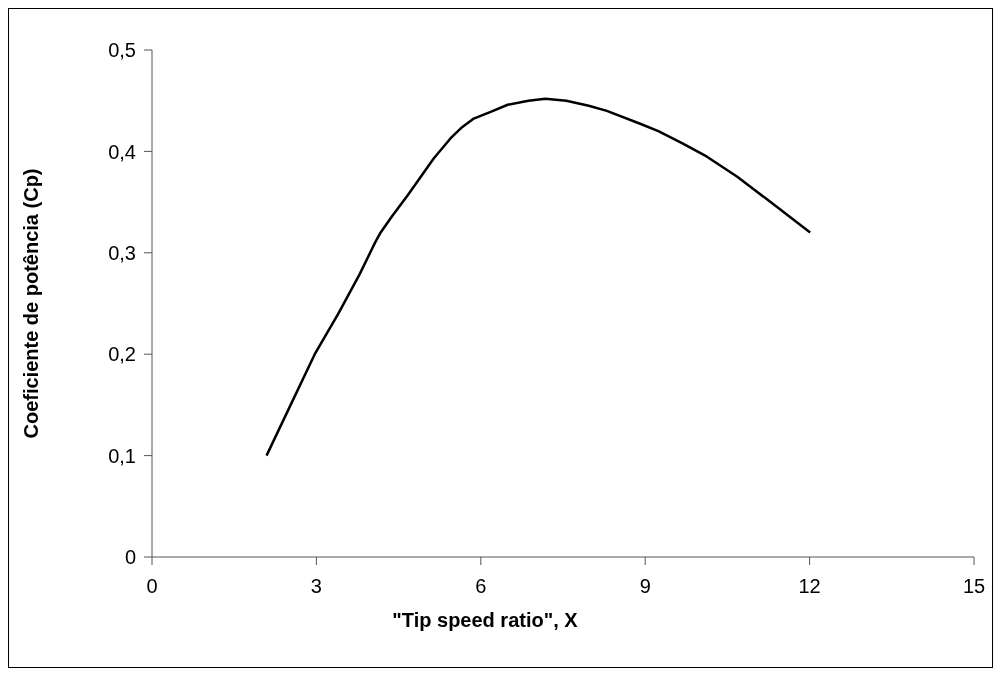 This screenshot has height=677, width=1003. I want to click on y-axis-title: Coeficiente de potência (Cp), so click(31, 303).